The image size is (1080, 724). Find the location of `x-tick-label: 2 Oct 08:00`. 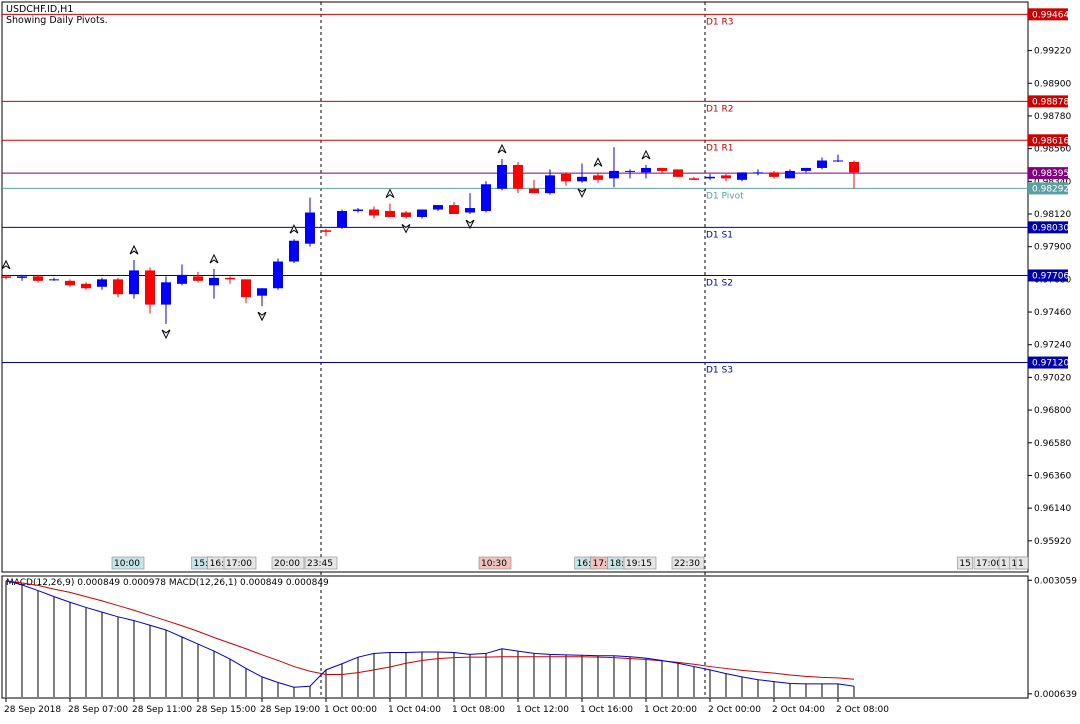

x-tick-label: 2 Oct 08:00 is located at coordinates (862, 710).